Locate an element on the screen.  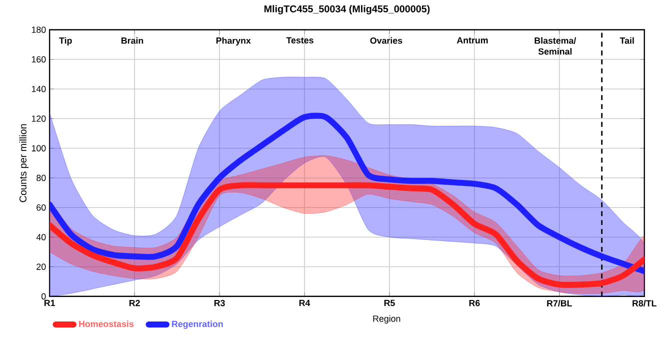
x-tick-label: R8/TL is located at coordinates (644, 303).